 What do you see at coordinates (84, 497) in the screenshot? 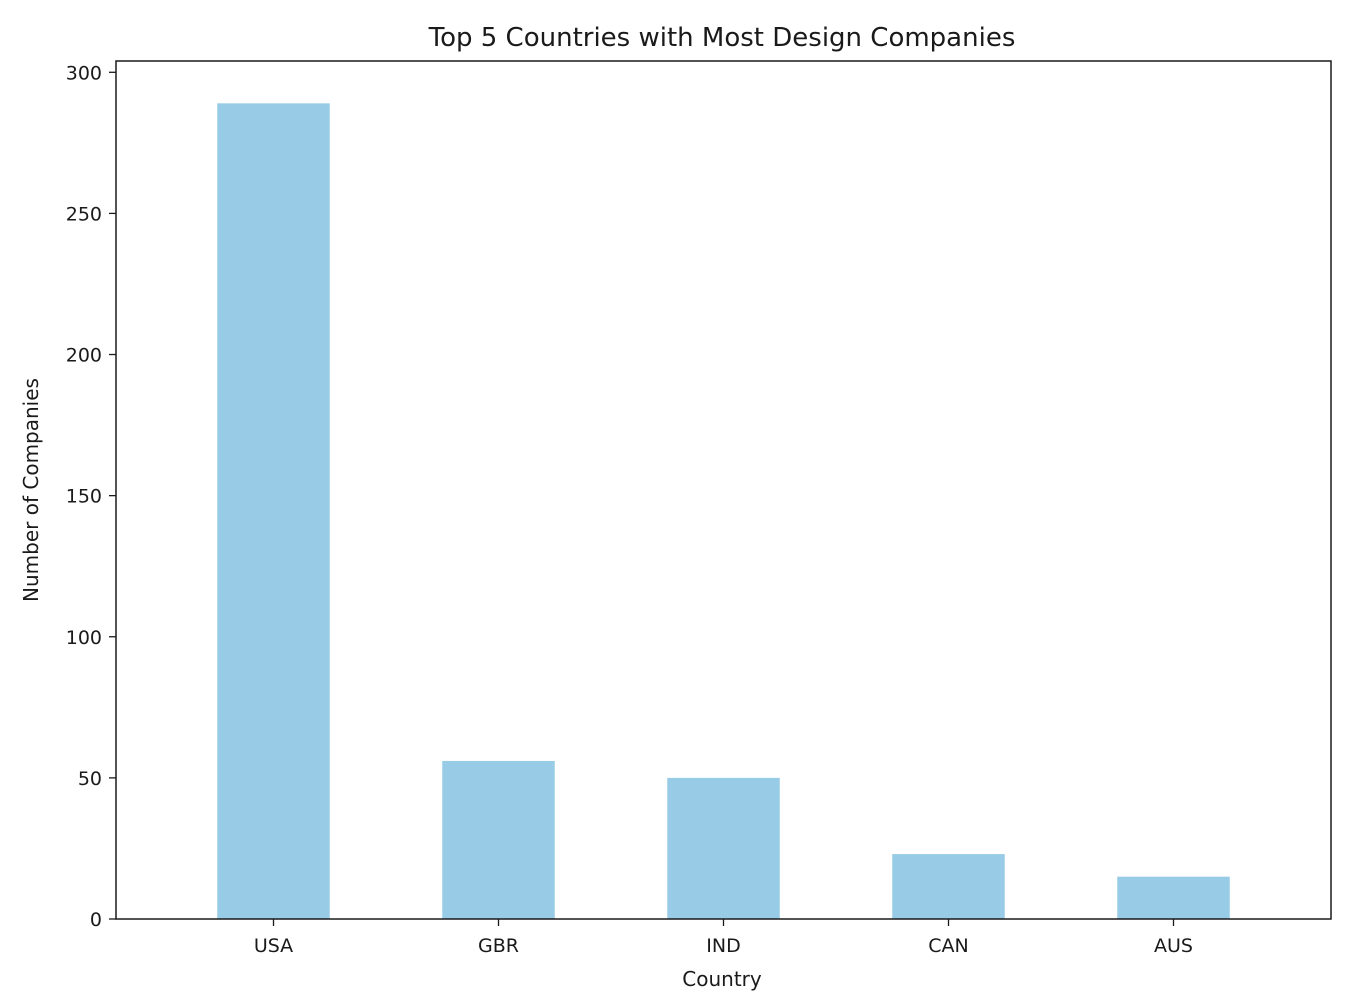
I see `y-tick-label: 150` at bounding box center [84, 497].